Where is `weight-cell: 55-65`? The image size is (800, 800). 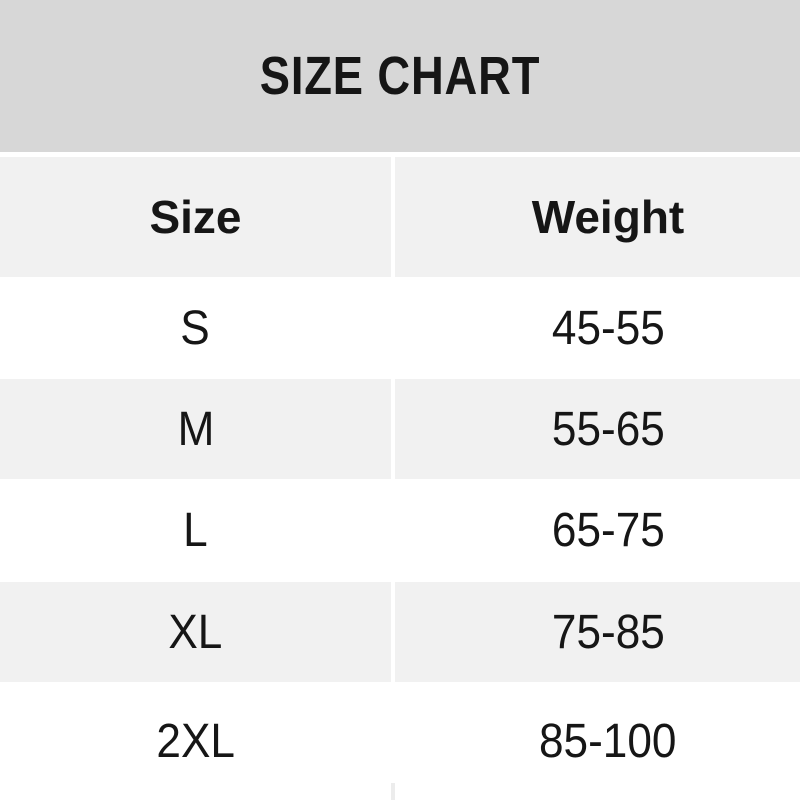 weight-cell: 55-65 is located at coordinates (597, 429).